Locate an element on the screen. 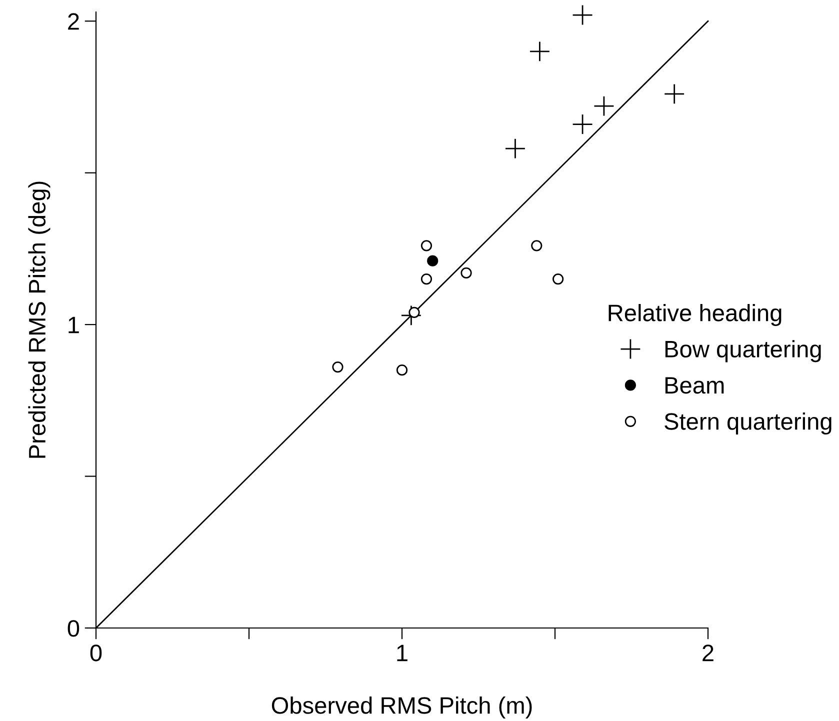  x-axis-title: Observed RMS Pitch (m) is located at coordinates (402, 707).